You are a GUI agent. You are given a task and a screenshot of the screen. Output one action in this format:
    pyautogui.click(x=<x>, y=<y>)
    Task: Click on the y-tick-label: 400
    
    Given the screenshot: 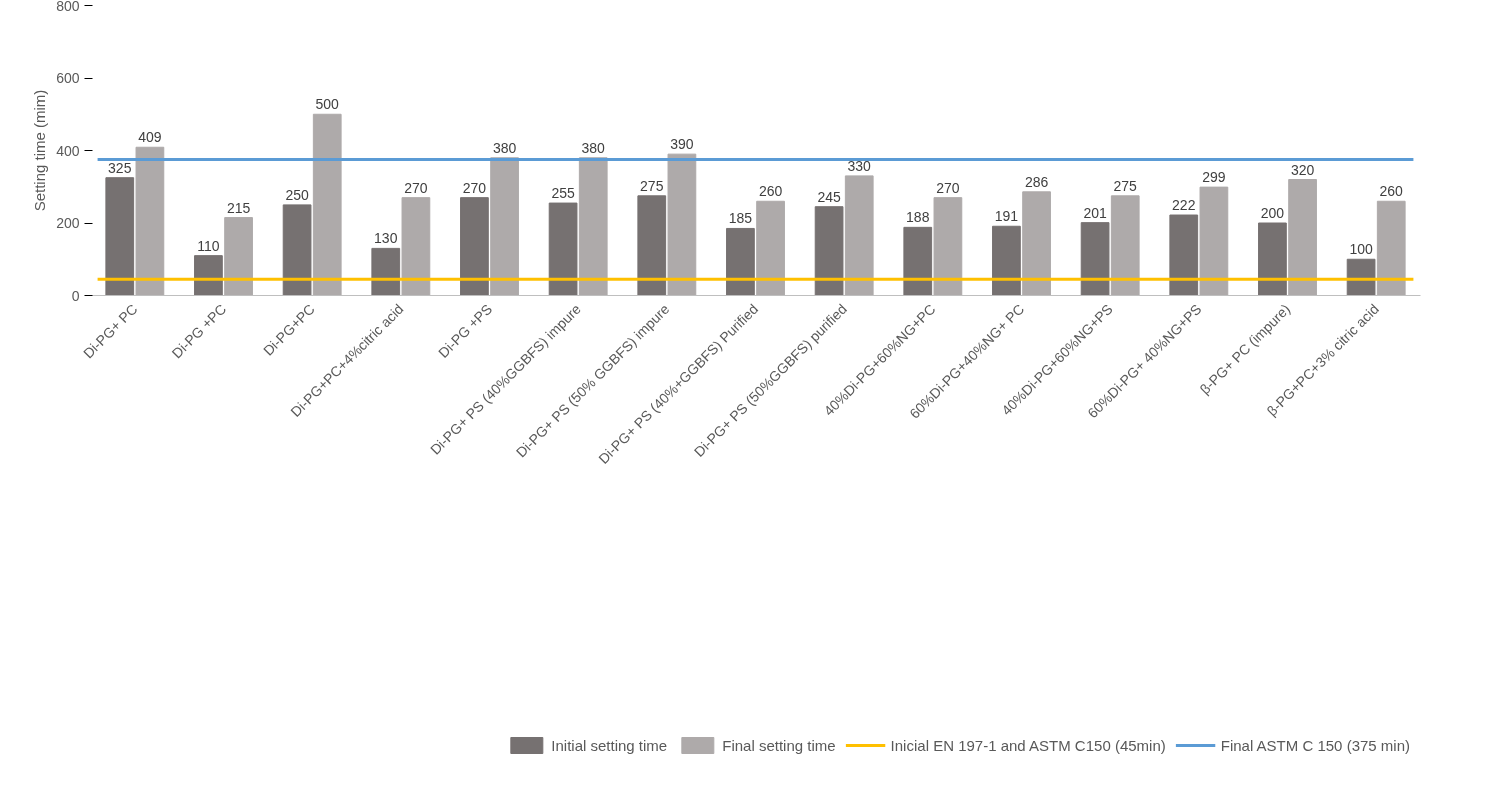 What is the action you would take?
    pyautogui.click(x=68, y=150)
    